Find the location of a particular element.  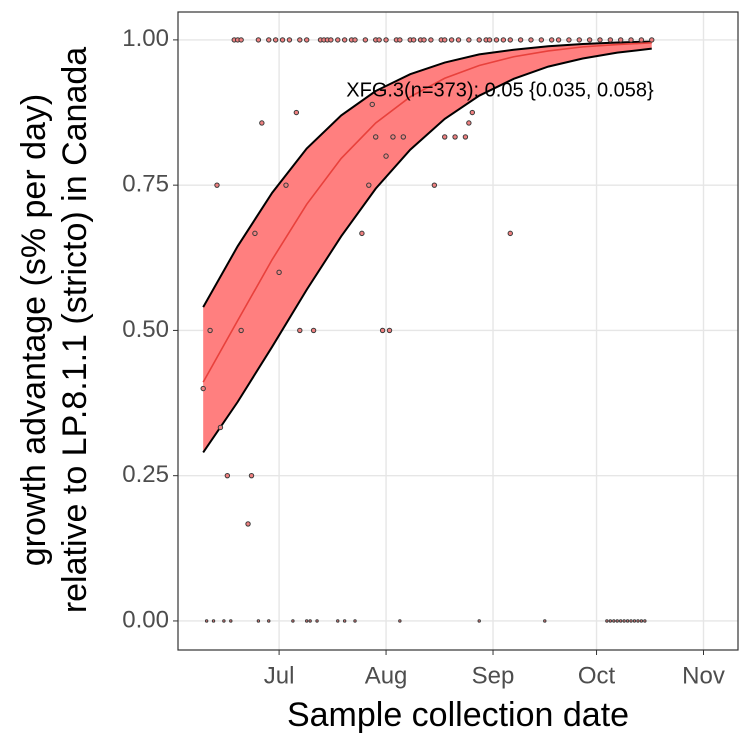

x-tick-label: Oct is located at coordinates (597, 675).